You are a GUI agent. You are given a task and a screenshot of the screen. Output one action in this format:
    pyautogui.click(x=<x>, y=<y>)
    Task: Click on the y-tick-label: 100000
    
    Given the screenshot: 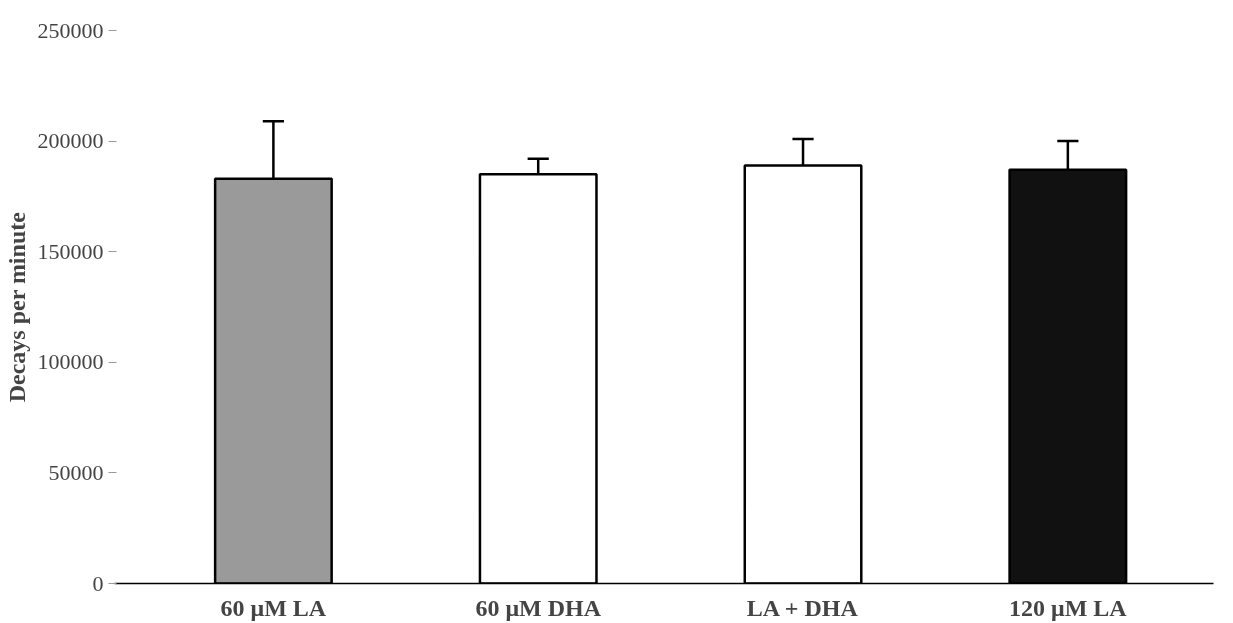 What is the action you would take?
    pyautogui.click(x=70, y=362)
    